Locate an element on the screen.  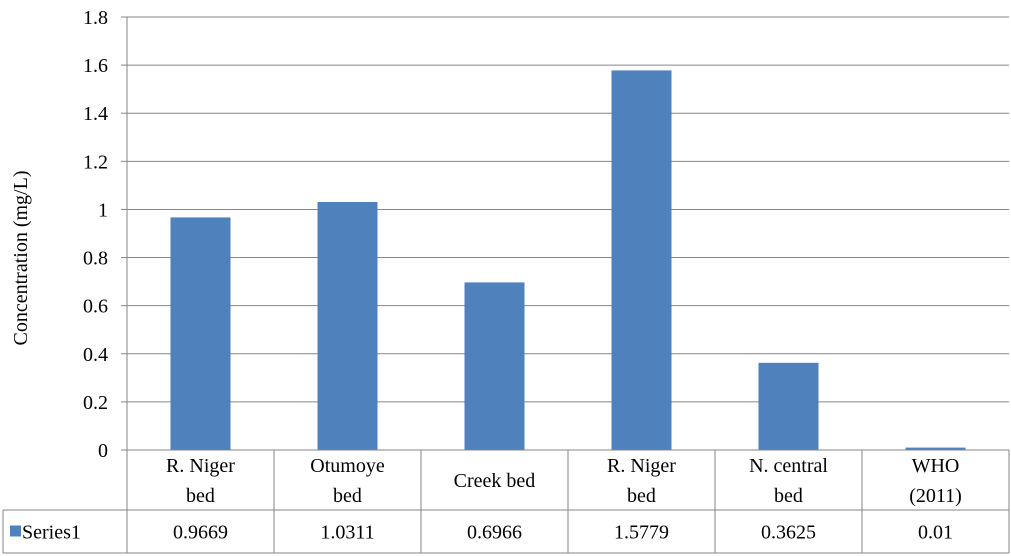
x-tick-label: Creek bed is located at coordinates (495, 481).